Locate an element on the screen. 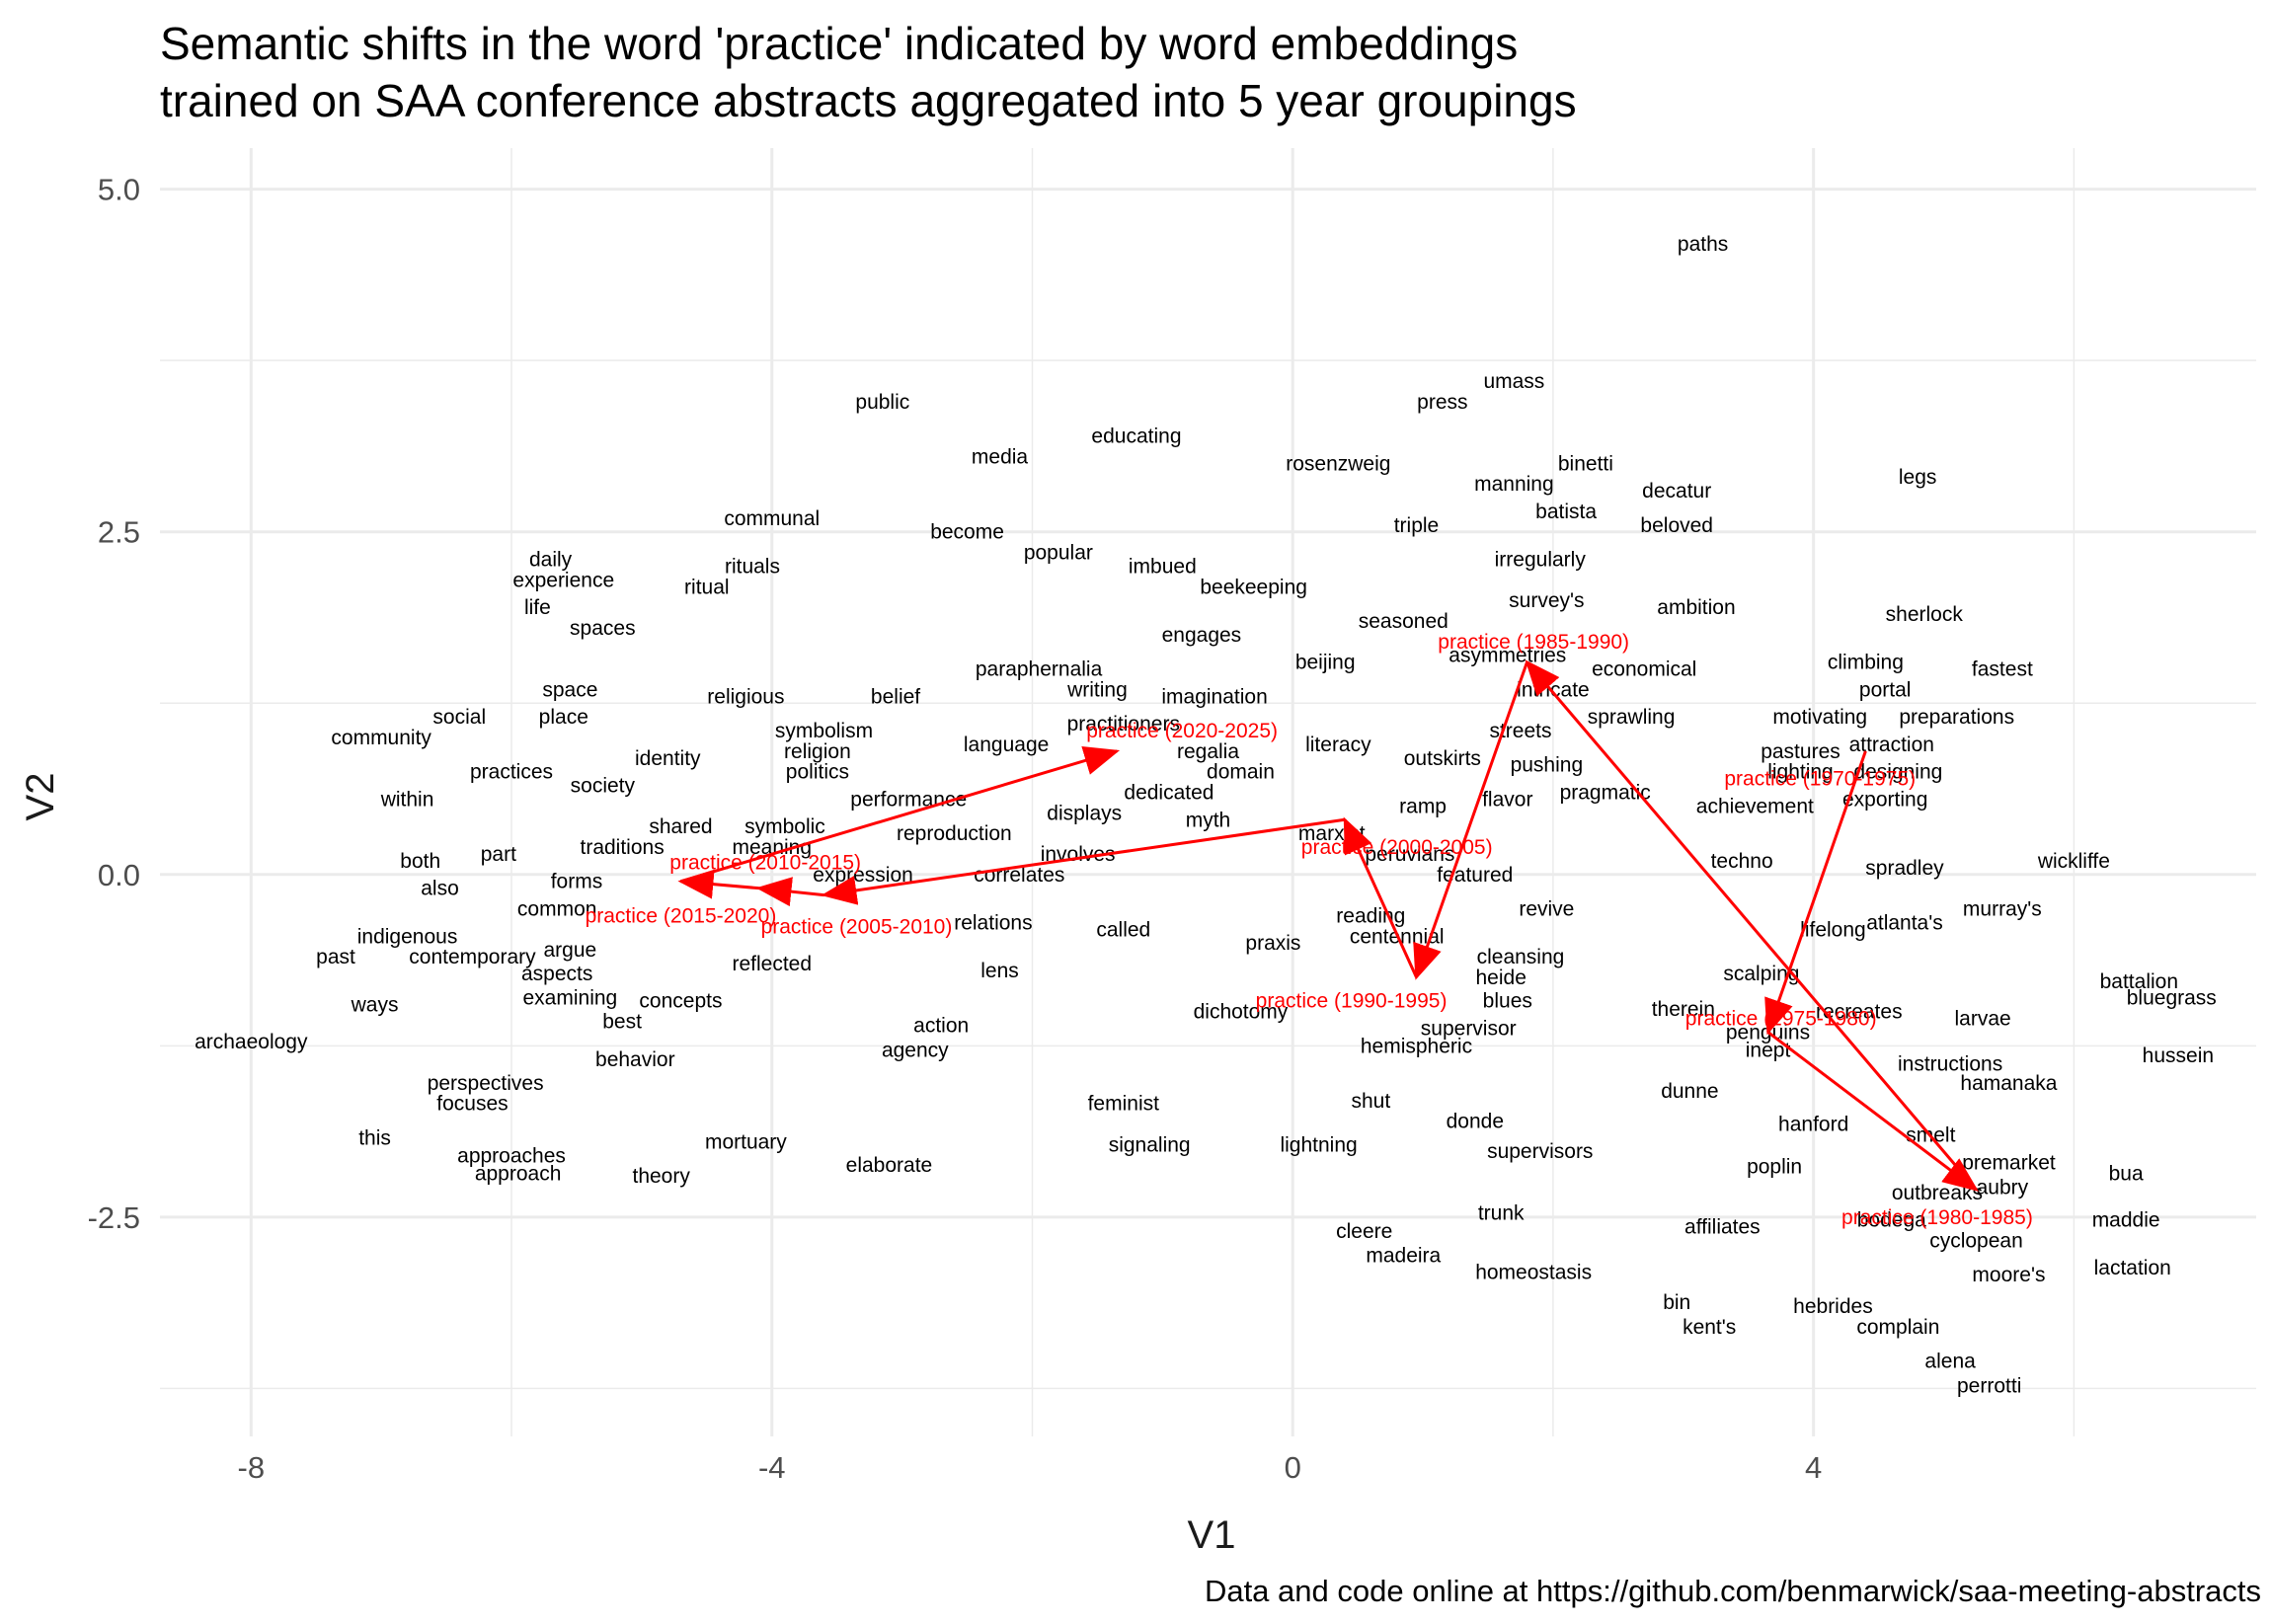 This screenshot has width=2271, height=1624. word-label: spradley is located at coordinates (1904, 868).